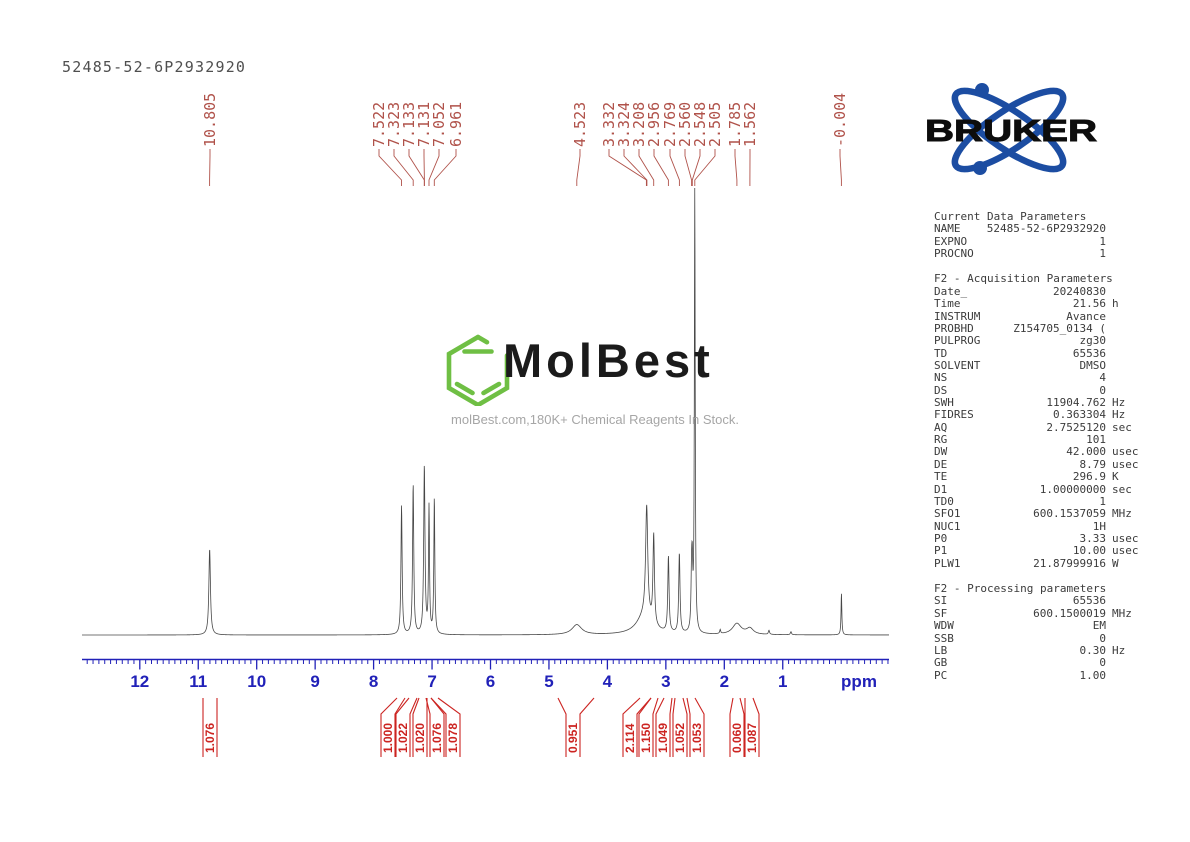 The image size is (1190, 842). Describe the element at coordinates (941, 538) in the screenshot. I see `parameter-key: P0` at that location.